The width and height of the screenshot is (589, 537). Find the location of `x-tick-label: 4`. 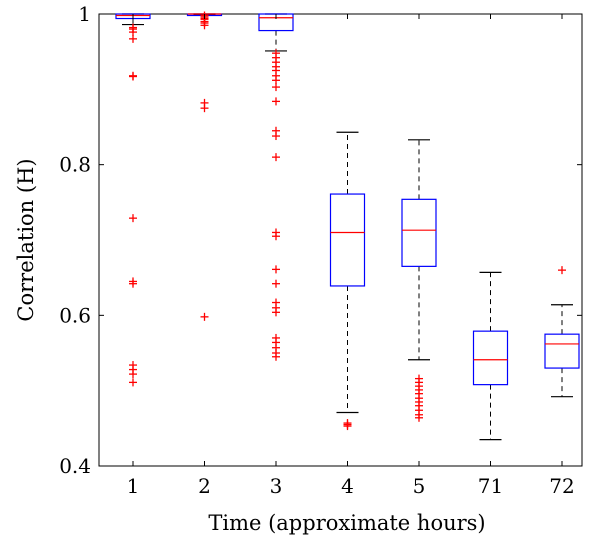

x-tick-label: 4 is located at coordinates (347, 486).